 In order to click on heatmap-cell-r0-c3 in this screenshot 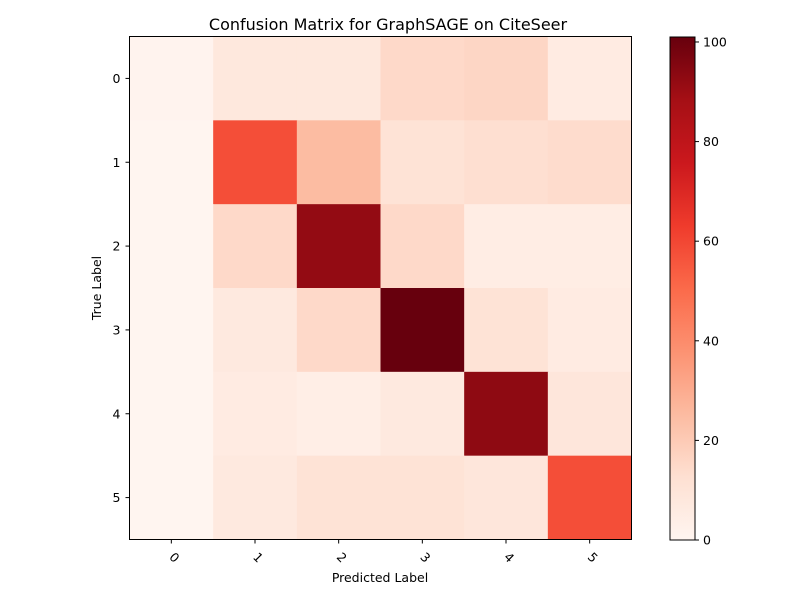, I will do `click(422, 78)`.